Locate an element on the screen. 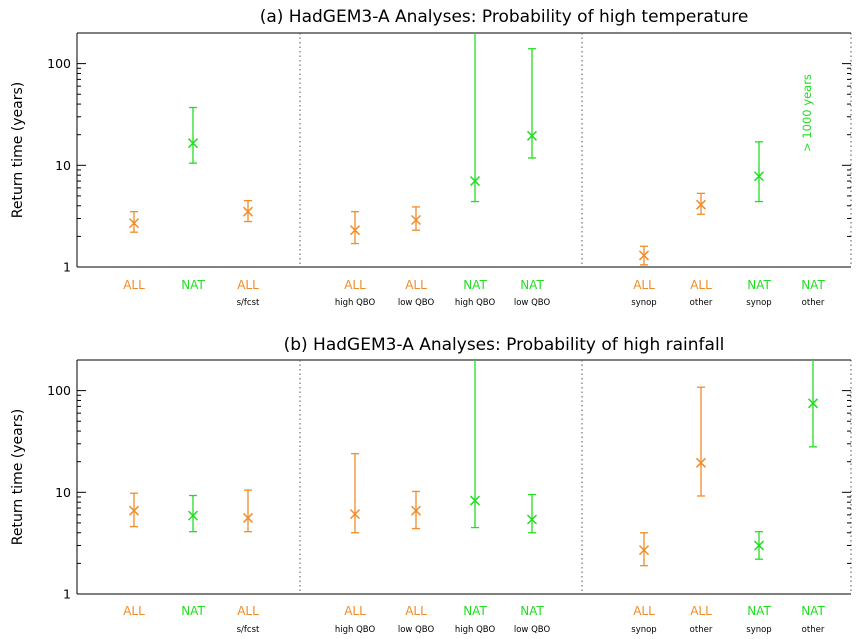 The width and height of the screenshot is (856, 639). annotation-text: > 1000 years is located at coordinates (807, 113).